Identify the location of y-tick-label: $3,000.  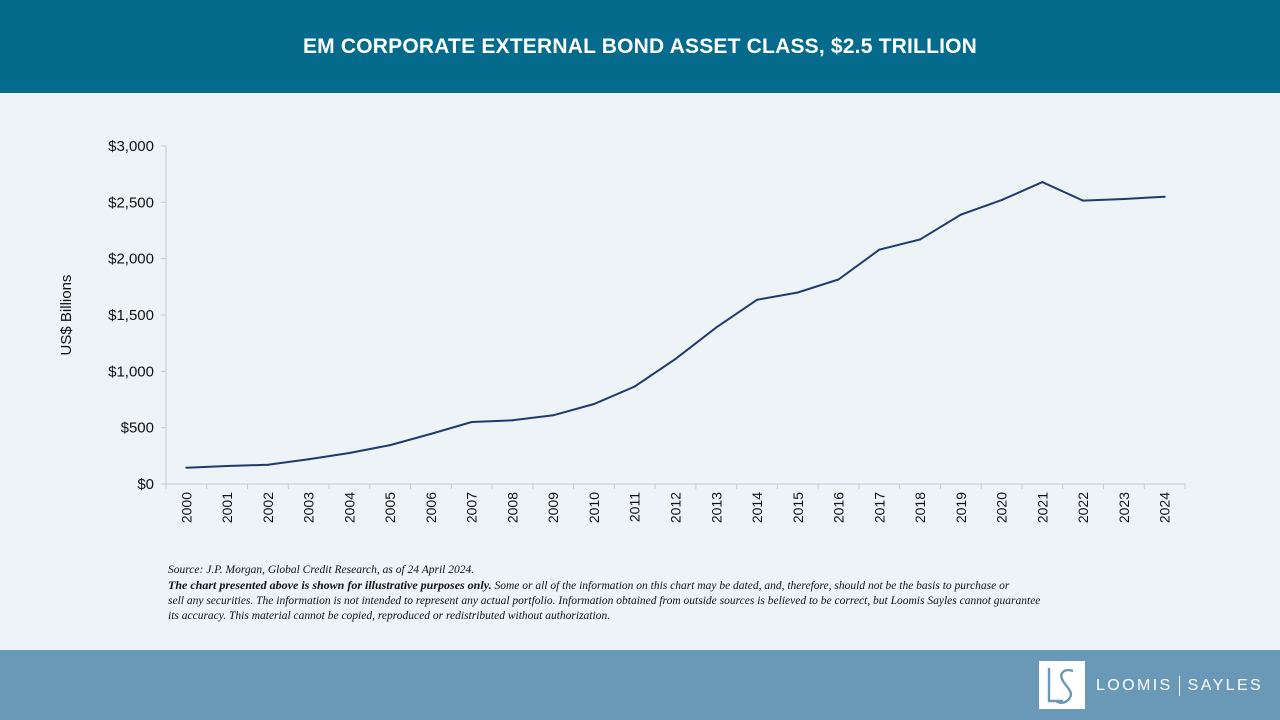
(131, 146).